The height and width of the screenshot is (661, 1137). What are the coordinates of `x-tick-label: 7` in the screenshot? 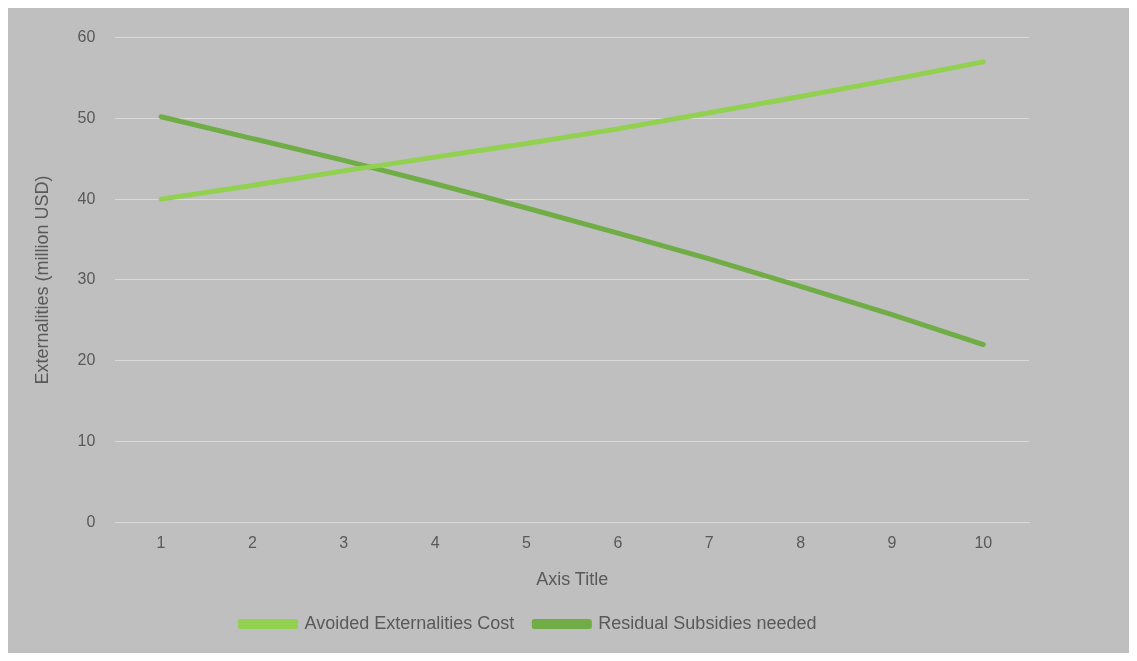 It's located at (709, 543).